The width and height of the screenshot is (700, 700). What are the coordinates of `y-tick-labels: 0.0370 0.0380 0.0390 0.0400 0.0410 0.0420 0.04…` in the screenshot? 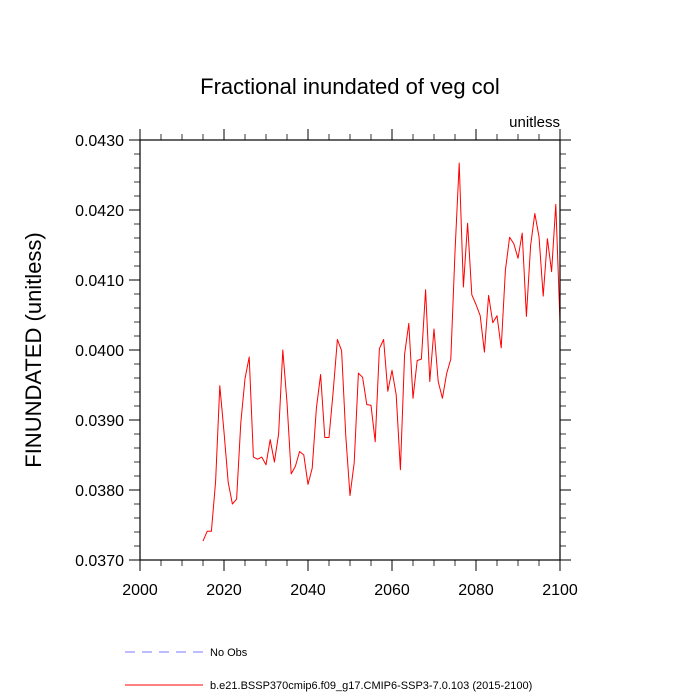 It's located at (99, 351).